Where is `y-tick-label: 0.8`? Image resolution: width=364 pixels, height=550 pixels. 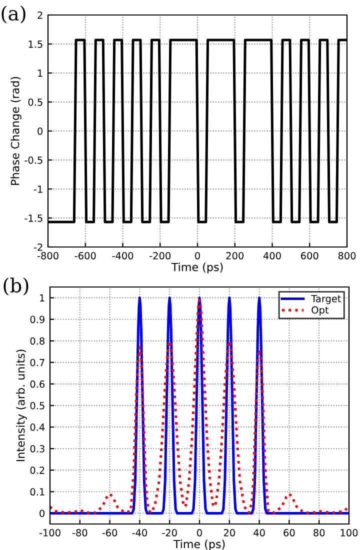 y-tick-label: 0.8 is located at coordinates (37, 341).